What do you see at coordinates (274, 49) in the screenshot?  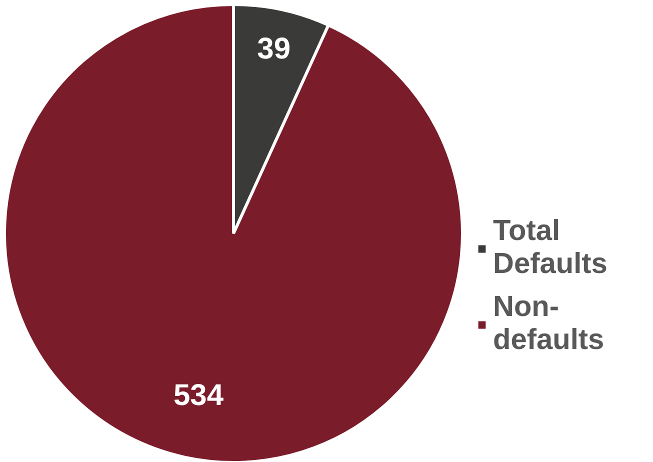 I see `data-label: 39` at bounding box center [274, 49].